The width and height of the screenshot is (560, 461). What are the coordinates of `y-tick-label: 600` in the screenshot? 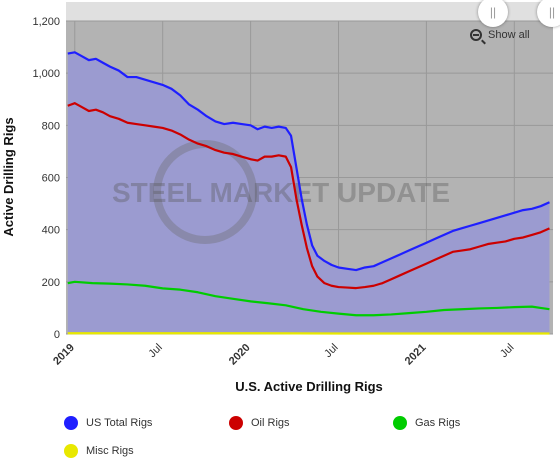 It's located at (51, 179).